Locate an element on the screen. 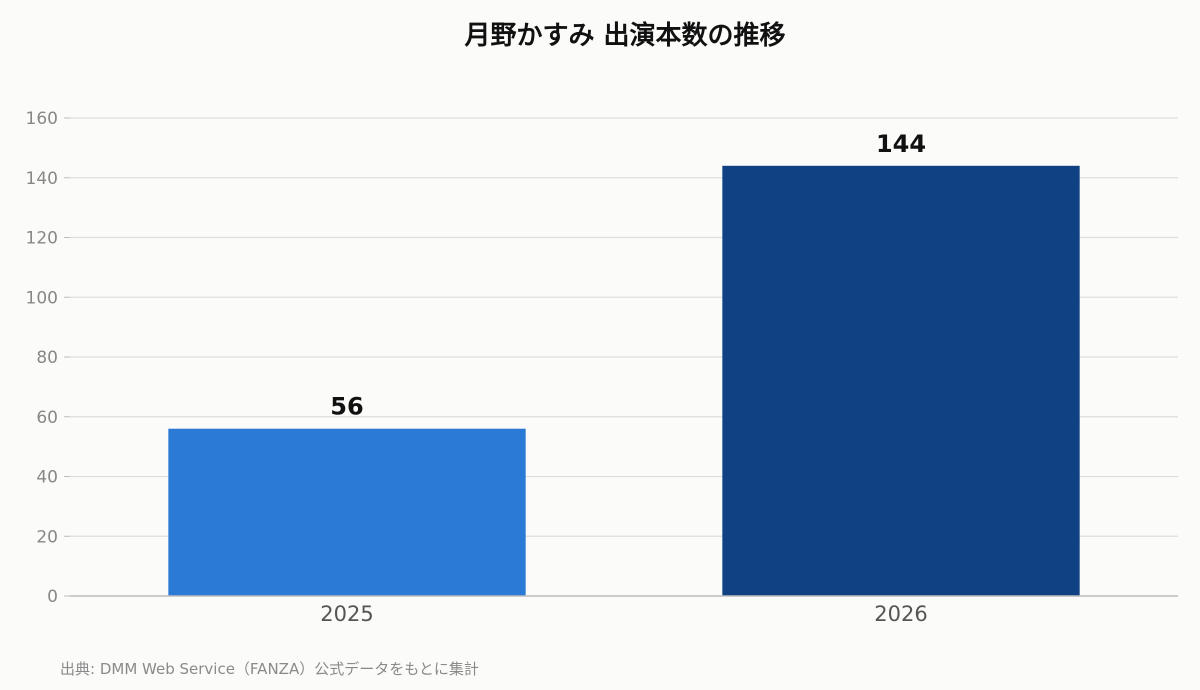 The height and width of the screenshot is (690, 1200). y-tick-label: 80 is located at coordinates (47, 358).